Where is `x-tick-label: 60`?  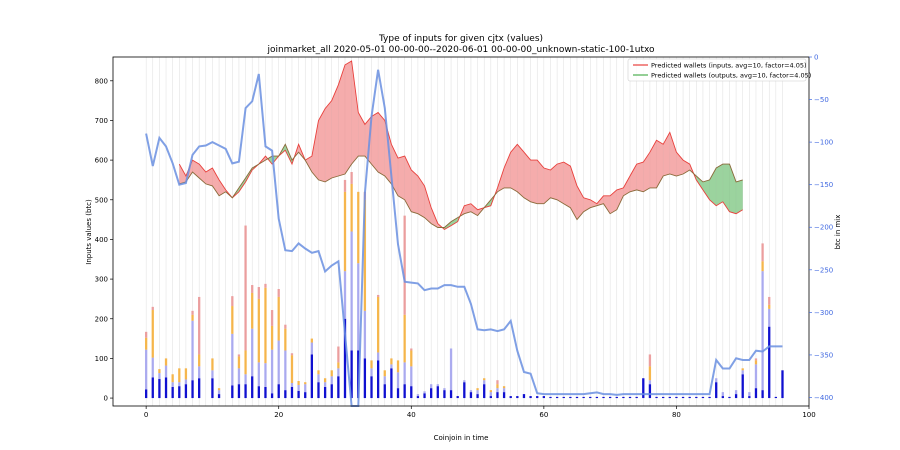 x-tick-label: 60 is located at coordinates (543, 415).